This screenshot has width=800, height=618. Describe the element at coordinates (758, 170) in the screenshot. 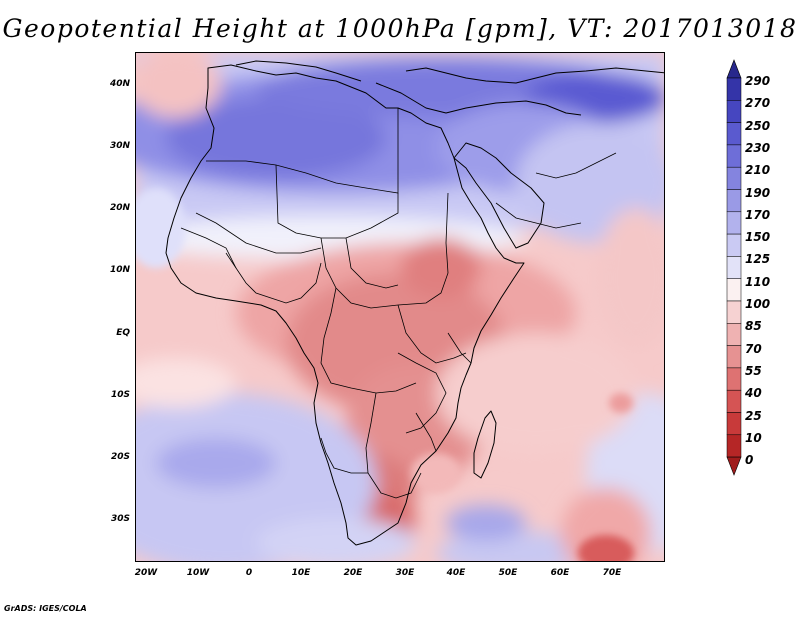

I see `colorbar-label: 210` at that location.